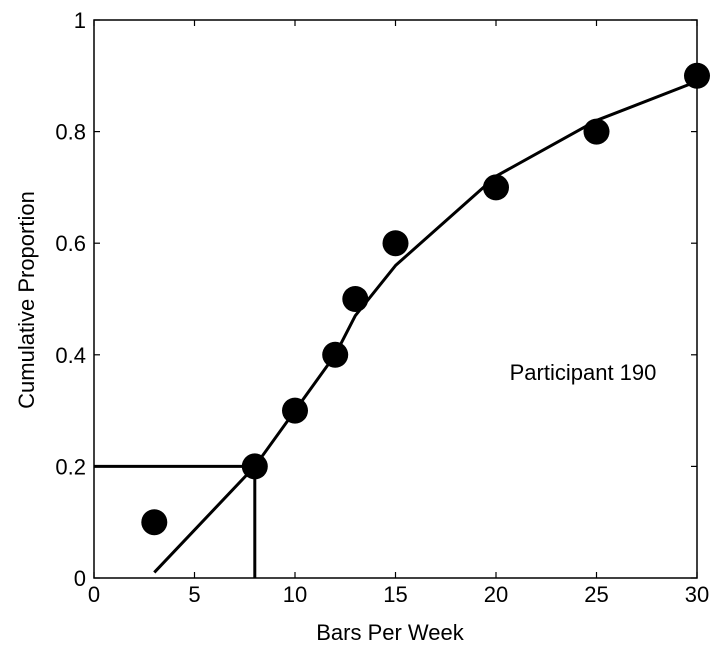 This screenshot has width=714, height=645. I want to click on y-tick-label: 0.2, so click(70, 466).